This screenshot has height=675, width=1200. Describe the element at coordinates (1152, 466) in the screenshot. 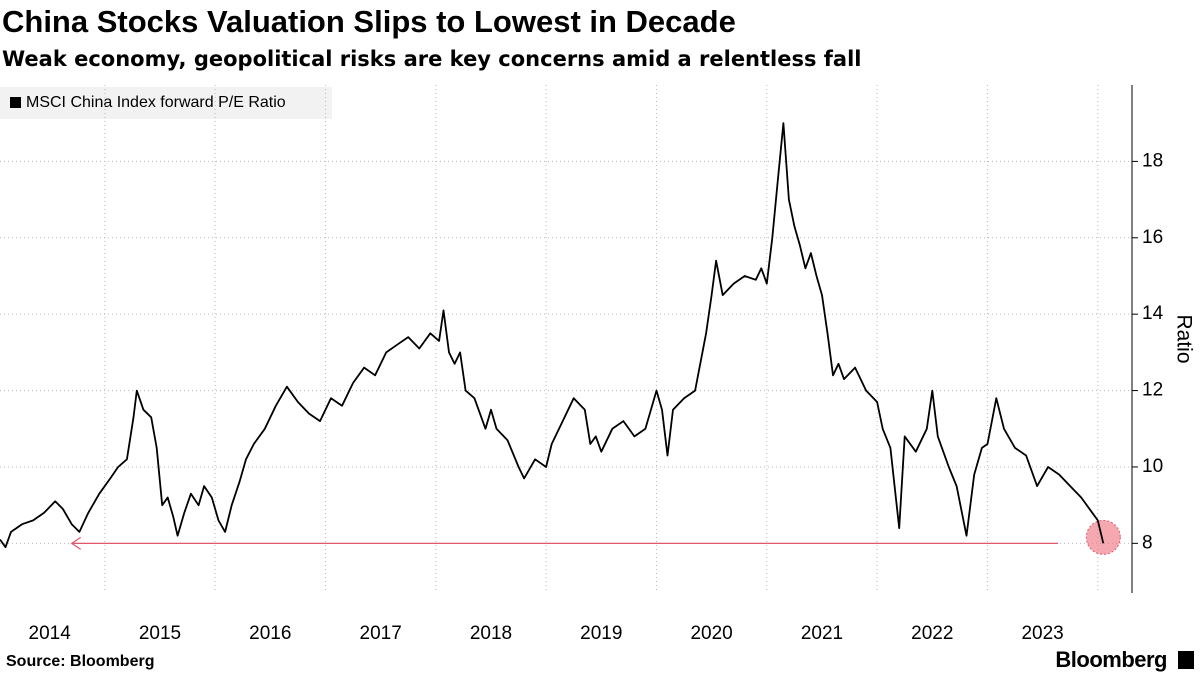

I see `y-tick-label: 10` at that location.